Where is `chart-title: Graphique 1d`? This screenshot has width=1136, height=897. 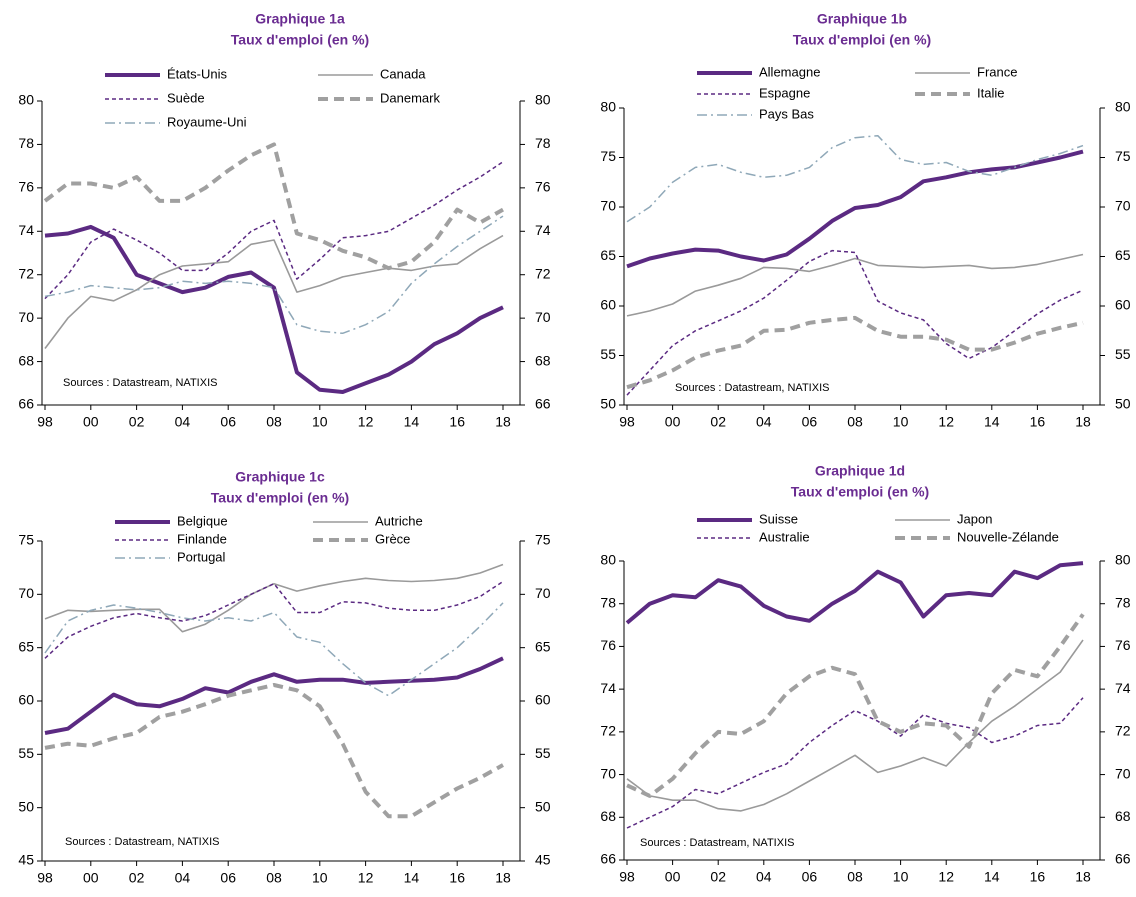 chart-title: Graphique 1d is located at coordinates (860, 471).